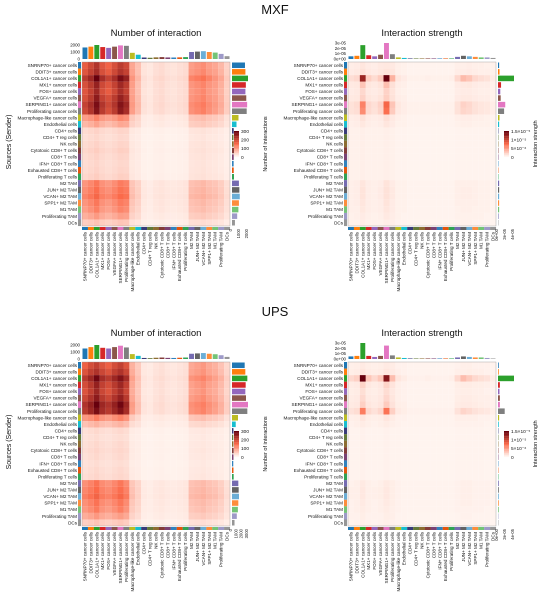 Image resolution: width=550 pixels, height=605 pixels. What do you see at coordinates (496, 234) in the screenshot?
I see `right-bar-tick: 0e+00` at bounding box center [496, 234].